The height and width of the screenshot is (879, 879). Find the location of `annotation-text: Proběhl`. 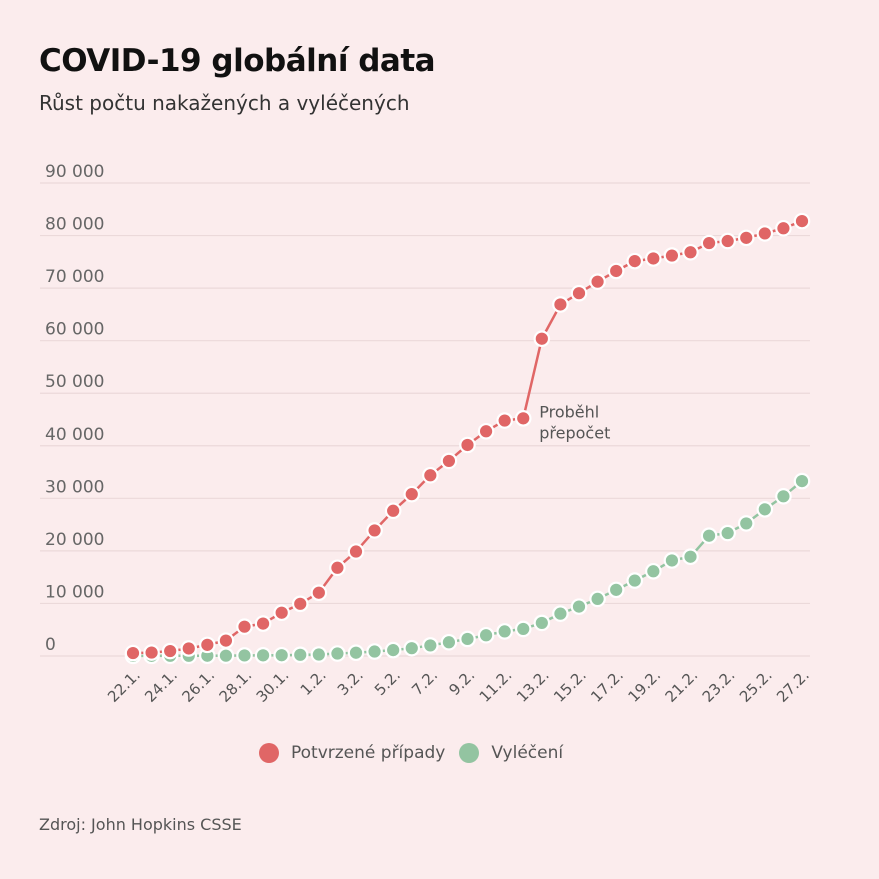

annotation-text: Proběhl is located at coordinates (569, 411).